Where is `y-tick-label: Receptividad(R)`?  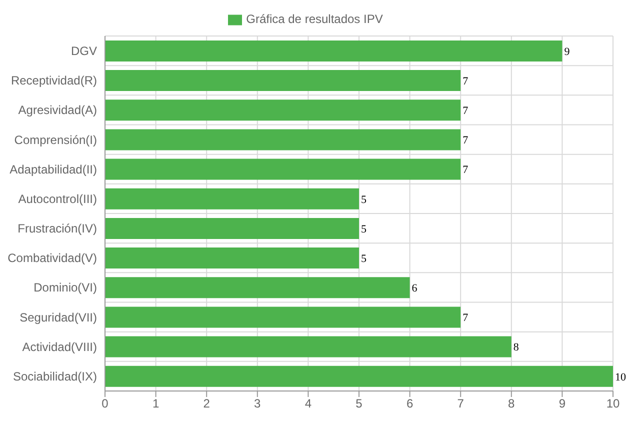 y-tick-label: Receptividad(R) is located at coordinates (53, 81).